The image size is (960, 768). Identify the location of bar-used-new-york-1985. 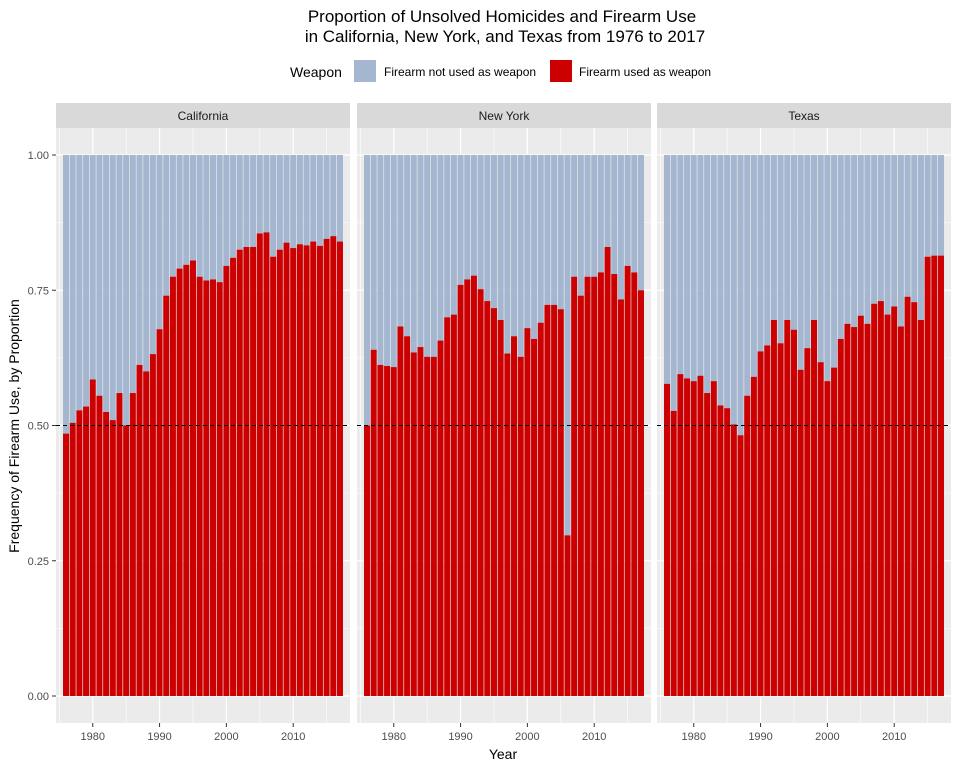
(427, 526).